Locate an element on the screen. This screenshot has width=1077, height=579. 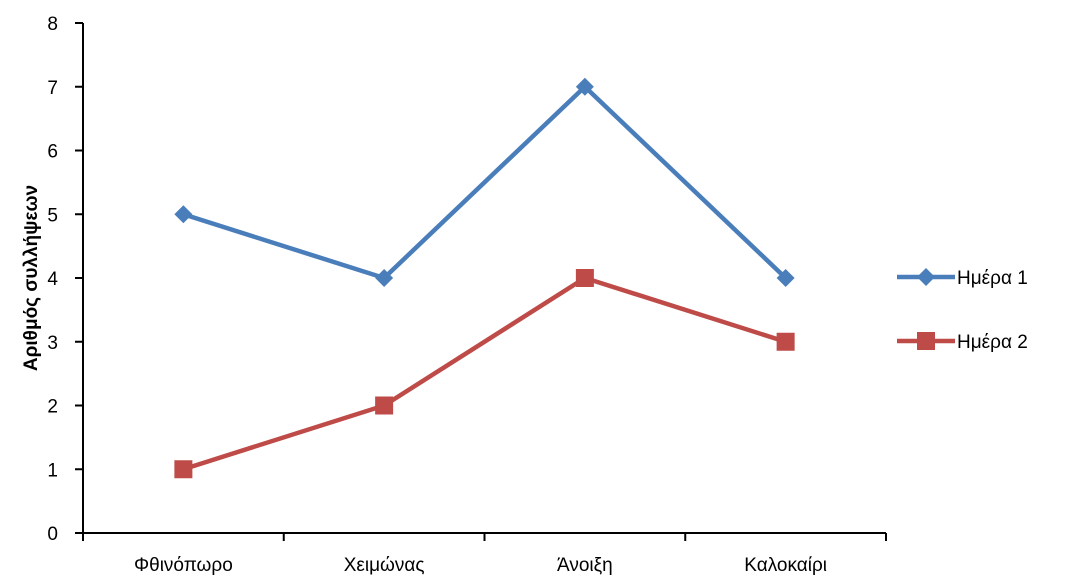
legend-item: Ημέρα 1 is located at coordinates (962, 278).